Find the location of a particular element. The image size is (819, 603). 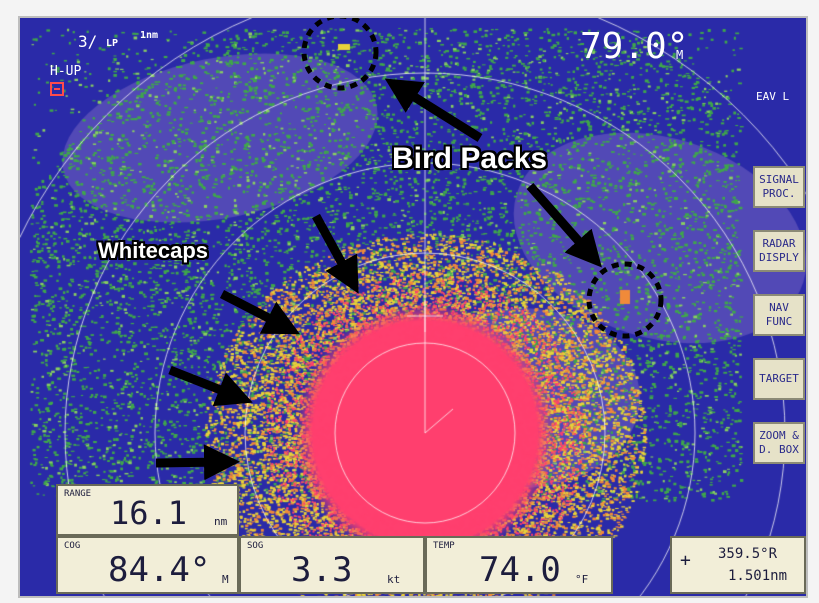

bird-packs-label: Bird Packs is located at coordinates (470, 158).